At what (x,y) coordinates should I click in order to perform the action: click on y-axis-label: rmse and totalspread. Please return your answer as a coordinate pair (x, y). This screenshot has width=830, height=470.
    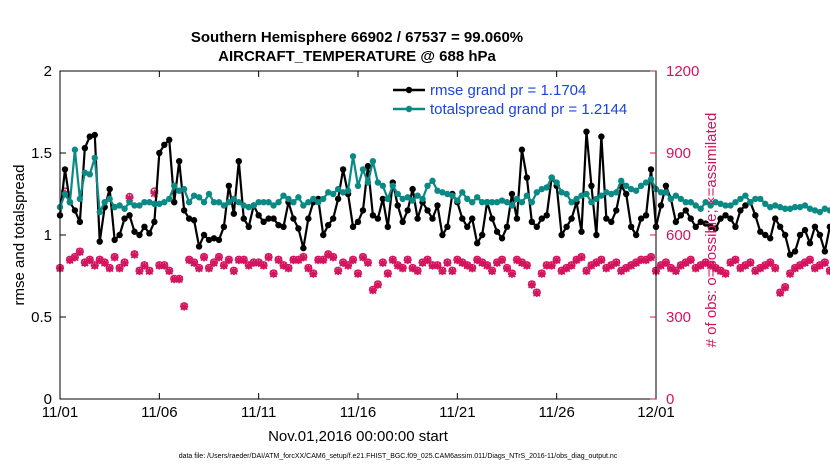
    Looking at the image, I should click on (19, 235).